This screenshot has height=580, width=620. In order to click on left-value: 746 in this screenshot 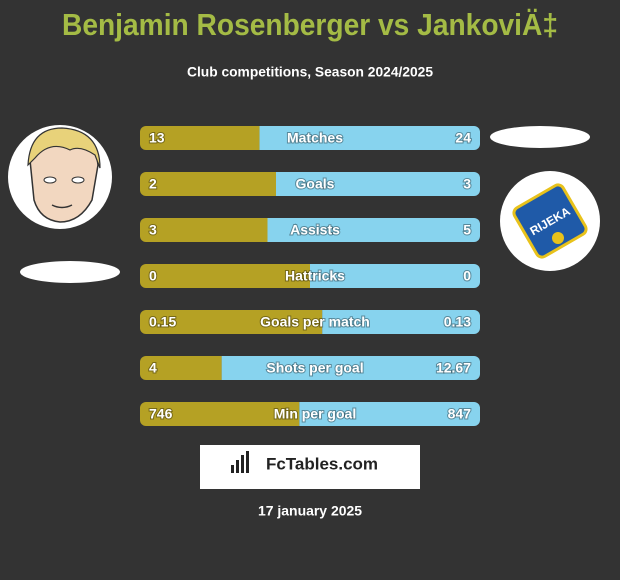, I will do `click(161, 414)`.